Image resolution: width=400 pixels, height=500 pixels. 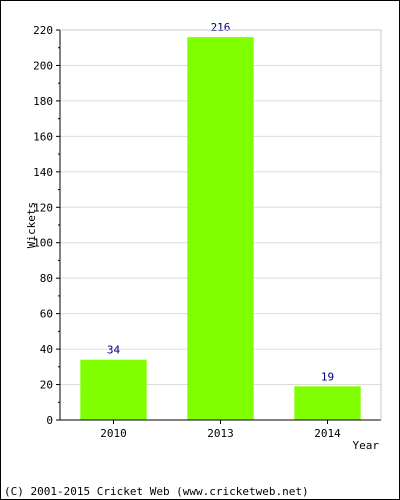 What do you see at coordinates (43, 30) in the screenshot?
I see `y-tick-label-220: 220` at bounding box center [43, 30].